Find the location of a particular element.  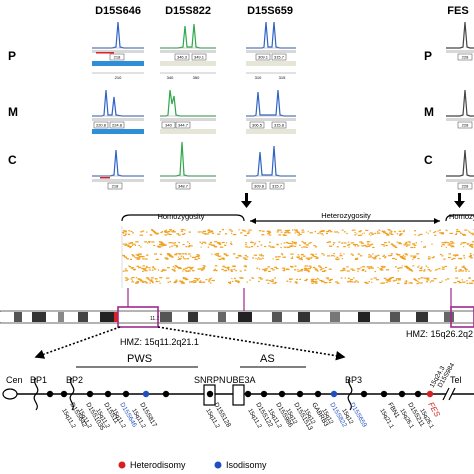

peak-tag: 315.7 is located at coordinates (277, 186).